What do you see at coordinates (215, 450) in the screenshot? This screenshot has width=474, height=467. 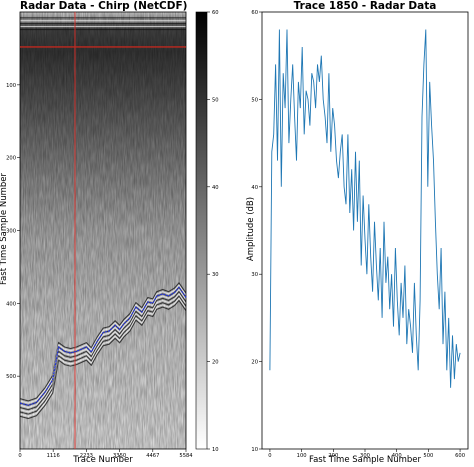 I see `colorbar-tick-label: 10` at bounding box center [215, 450].